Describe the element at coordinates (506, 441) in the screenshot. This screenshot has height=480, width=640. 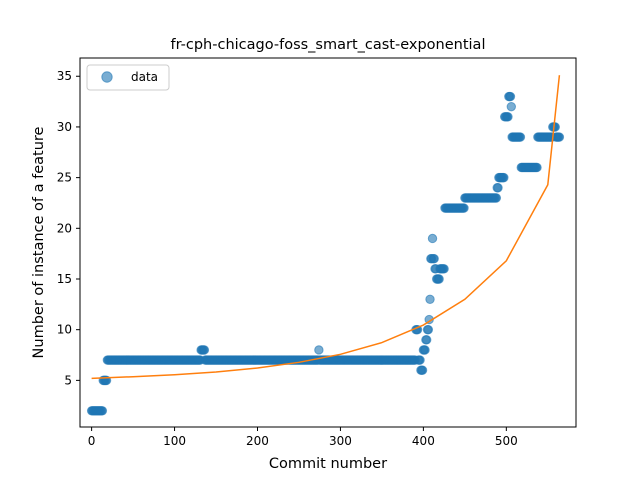
I see `x-tick-label: 500` at that location.